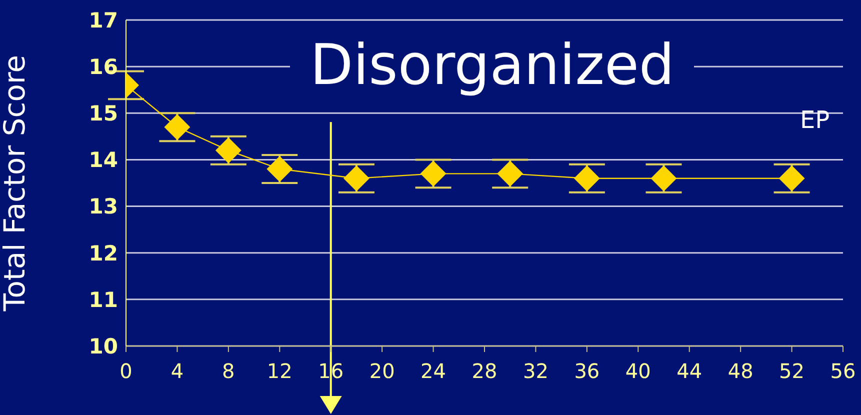  Describe the element at coordinates (843, 371) in the screenshot. I see `x-tick-label: 56` at that location.